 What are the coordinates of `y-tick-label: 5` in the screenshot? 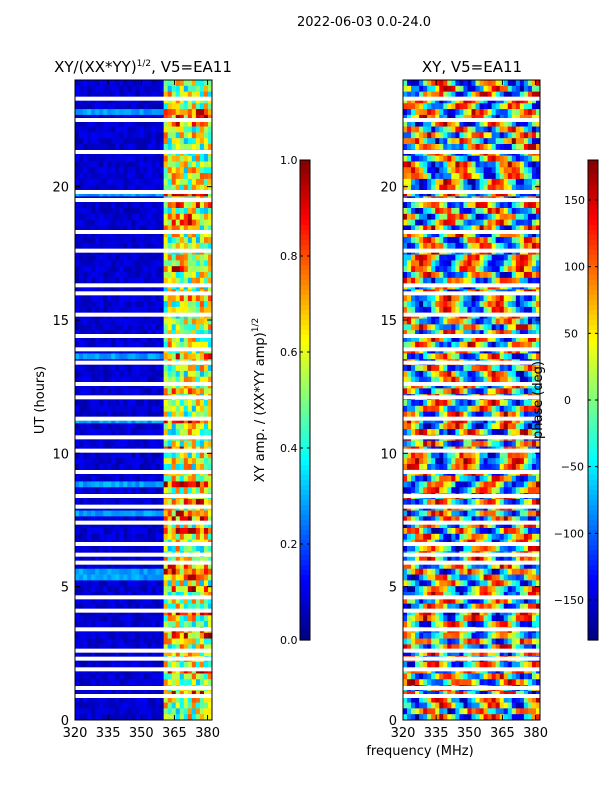 It's located at (65, 588).